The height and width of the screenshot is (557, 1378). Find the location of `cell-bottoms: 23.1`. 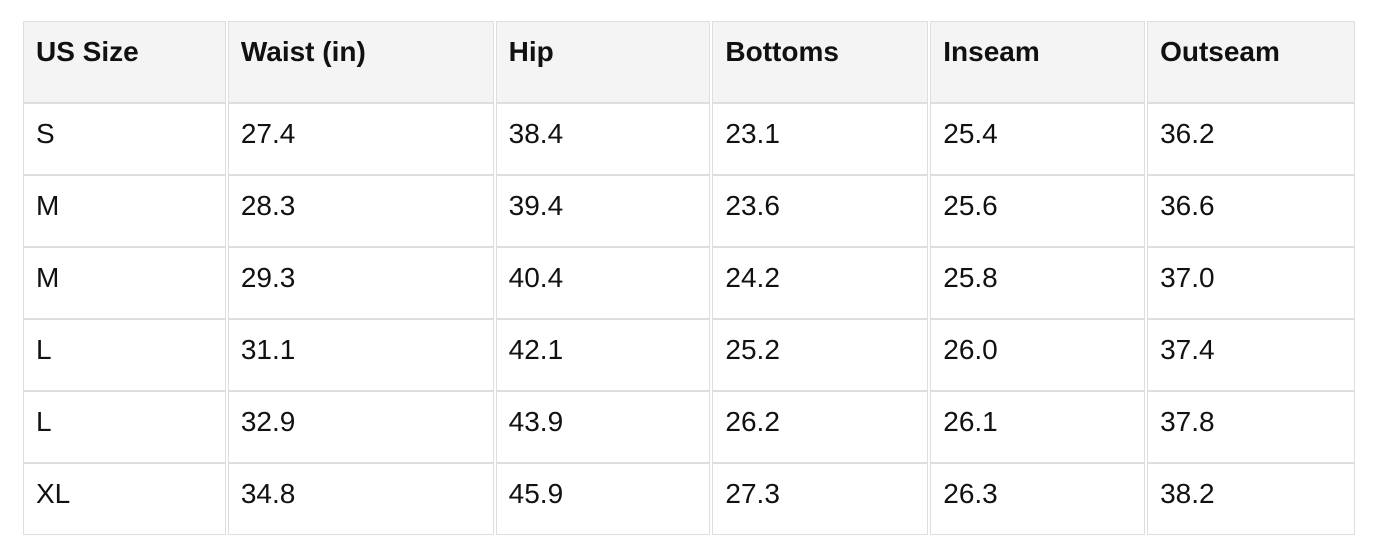

cell-bottoms: 23.1 is located at coordinates (820, 139).